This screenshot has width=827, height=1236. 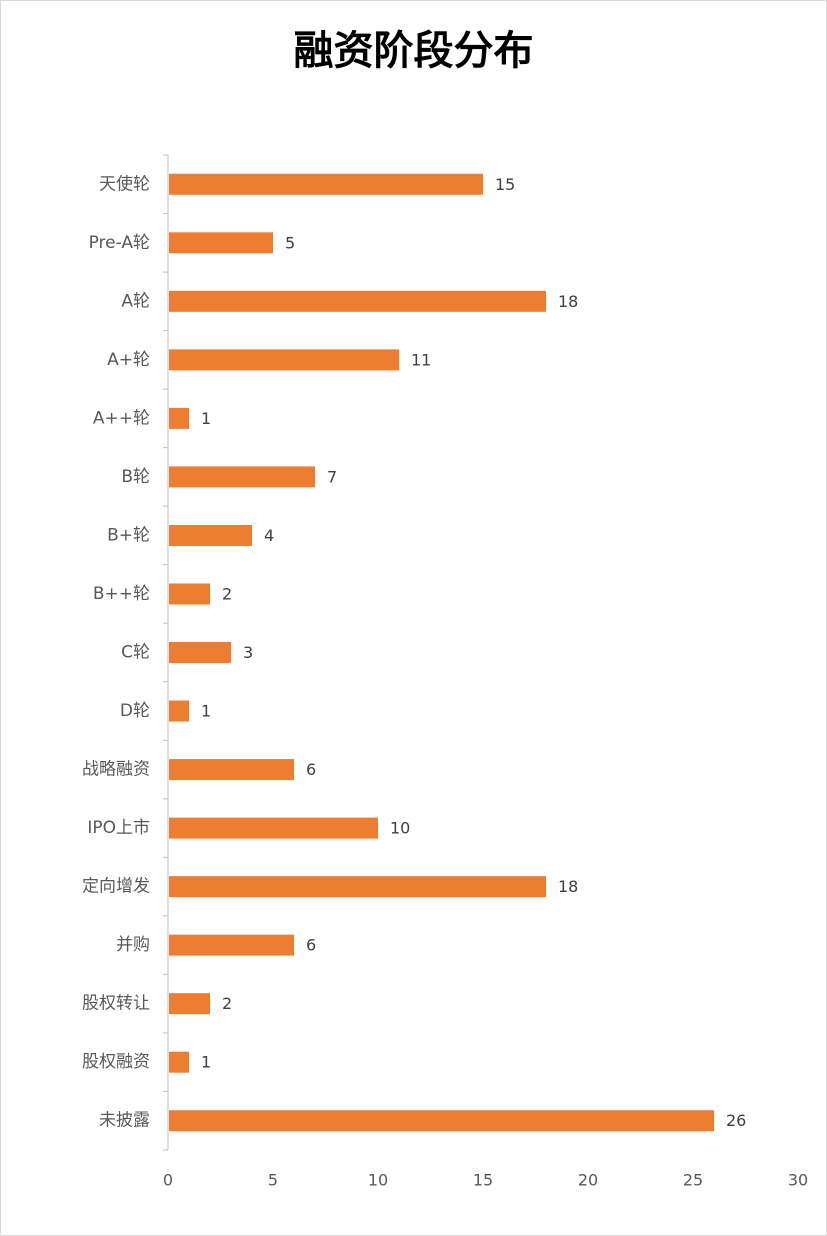 What do you see at coordinates (736, 1120) in the screenshot?
I see `data-label: 26` at bounding box center [736, 1120].